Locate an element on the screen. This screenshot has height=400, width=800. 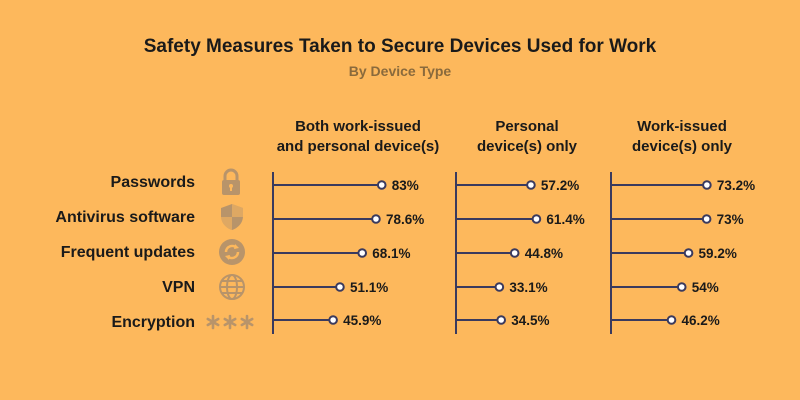
globe-icon is located at coordinates (232, 287).